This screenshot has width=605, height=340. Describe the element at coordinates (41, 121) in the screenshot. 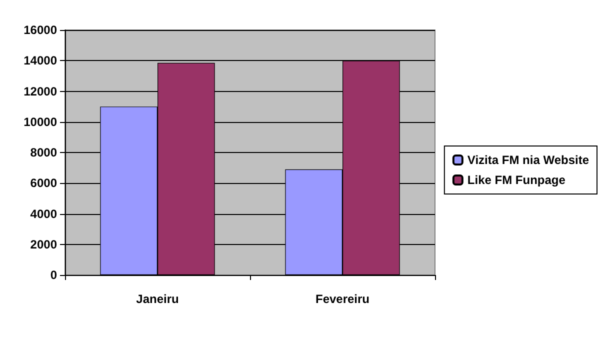

I see `y-tick-label: 10000` at that location.